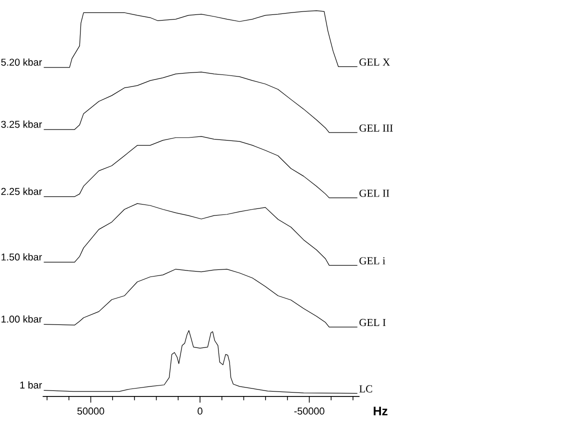 The width and height of the screenshot is (572, 429). Describe the element at coordinates (374, 194) in the screenshot. I see `annotation: GEL II` at that location.